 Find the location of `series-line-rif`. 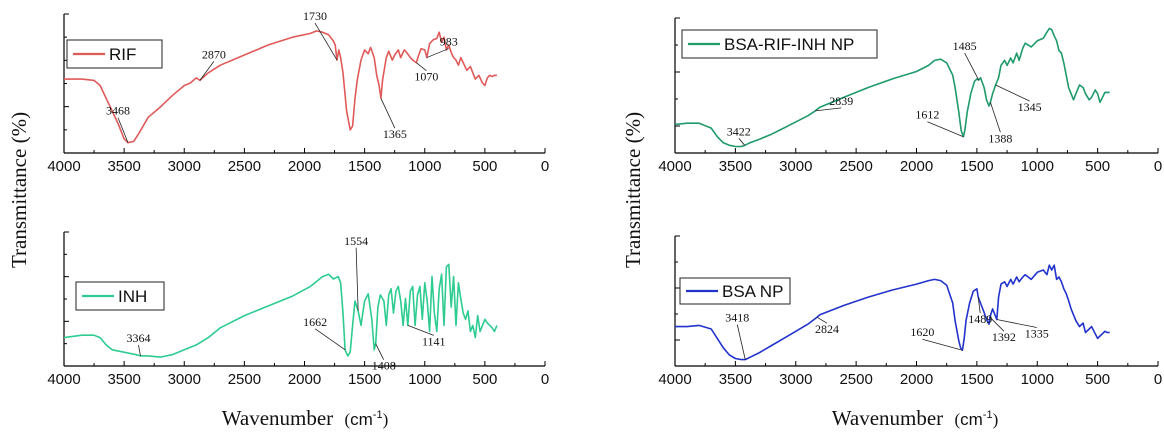

series-line-rif is located at coordinates (280, 87).